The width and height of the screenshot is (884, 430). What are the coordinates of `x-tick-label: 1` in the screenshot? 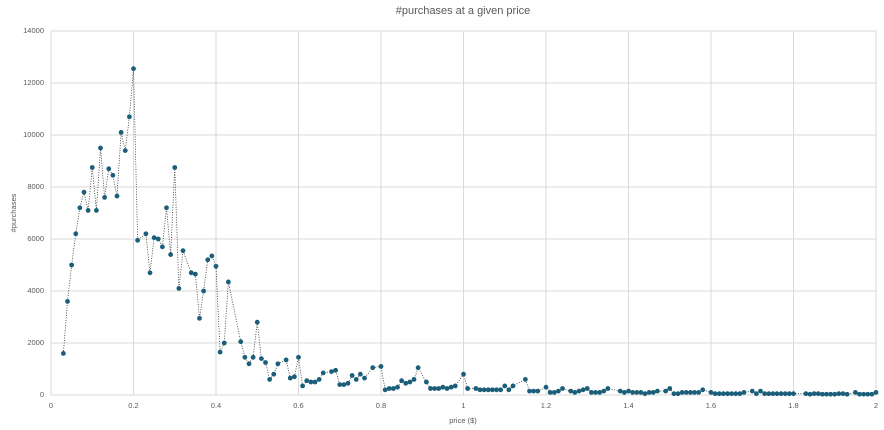 It's located at (463, 405).